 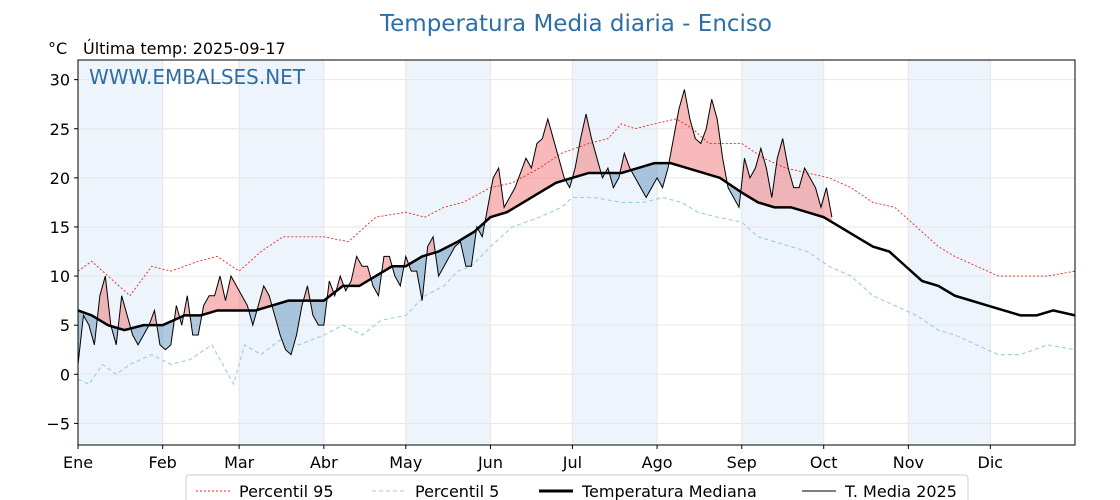 I want to click on x-tick-label: Jun, so click(x=490, y=462).